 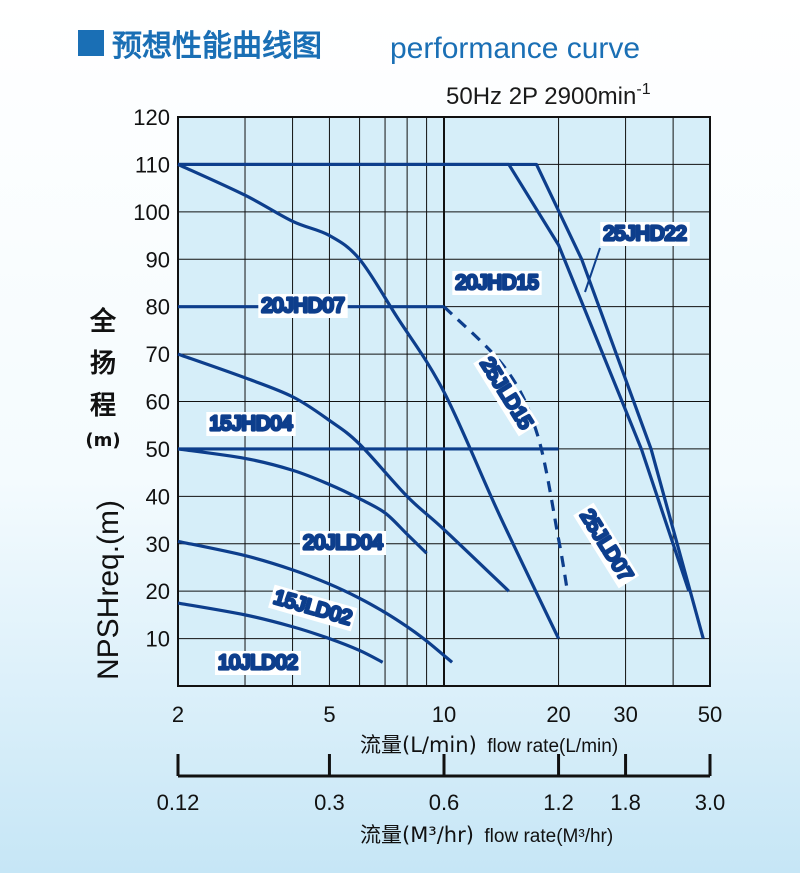 I want to click on y-axis-label-char: 全, so click(x=103, y=321).